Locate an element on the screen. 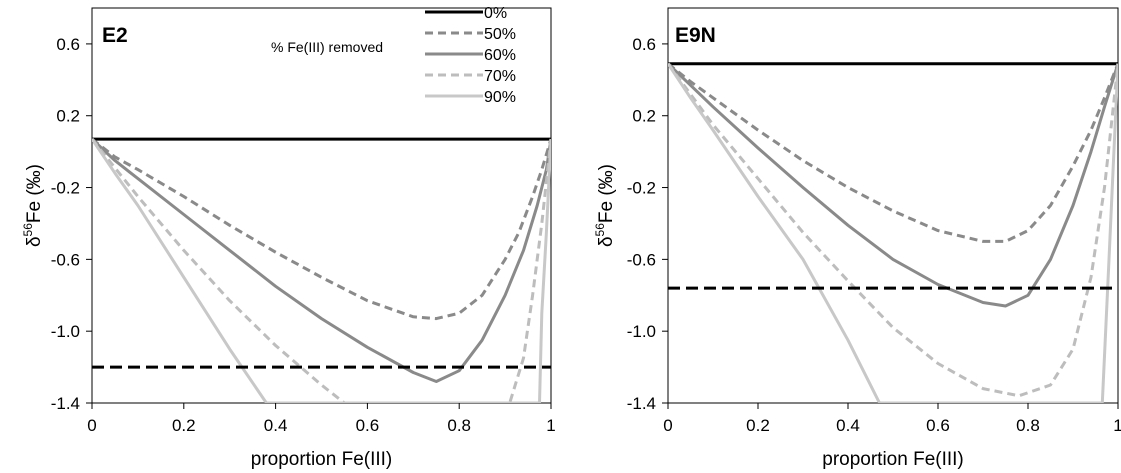 Image resolution: width=1121 pixels, height=473 pixels. legend-label-60pct: 60% is located at coordinates (500, 55).